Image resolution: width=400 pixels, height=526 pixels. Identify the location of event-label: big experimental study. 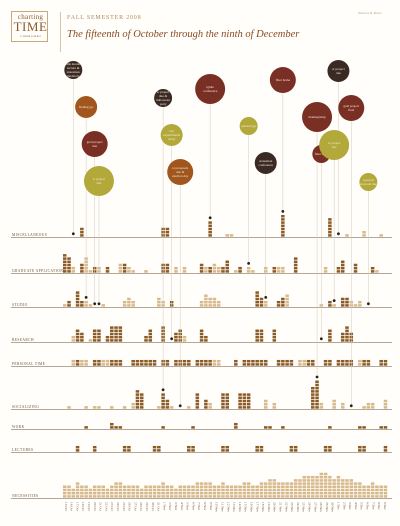
(171, 135).